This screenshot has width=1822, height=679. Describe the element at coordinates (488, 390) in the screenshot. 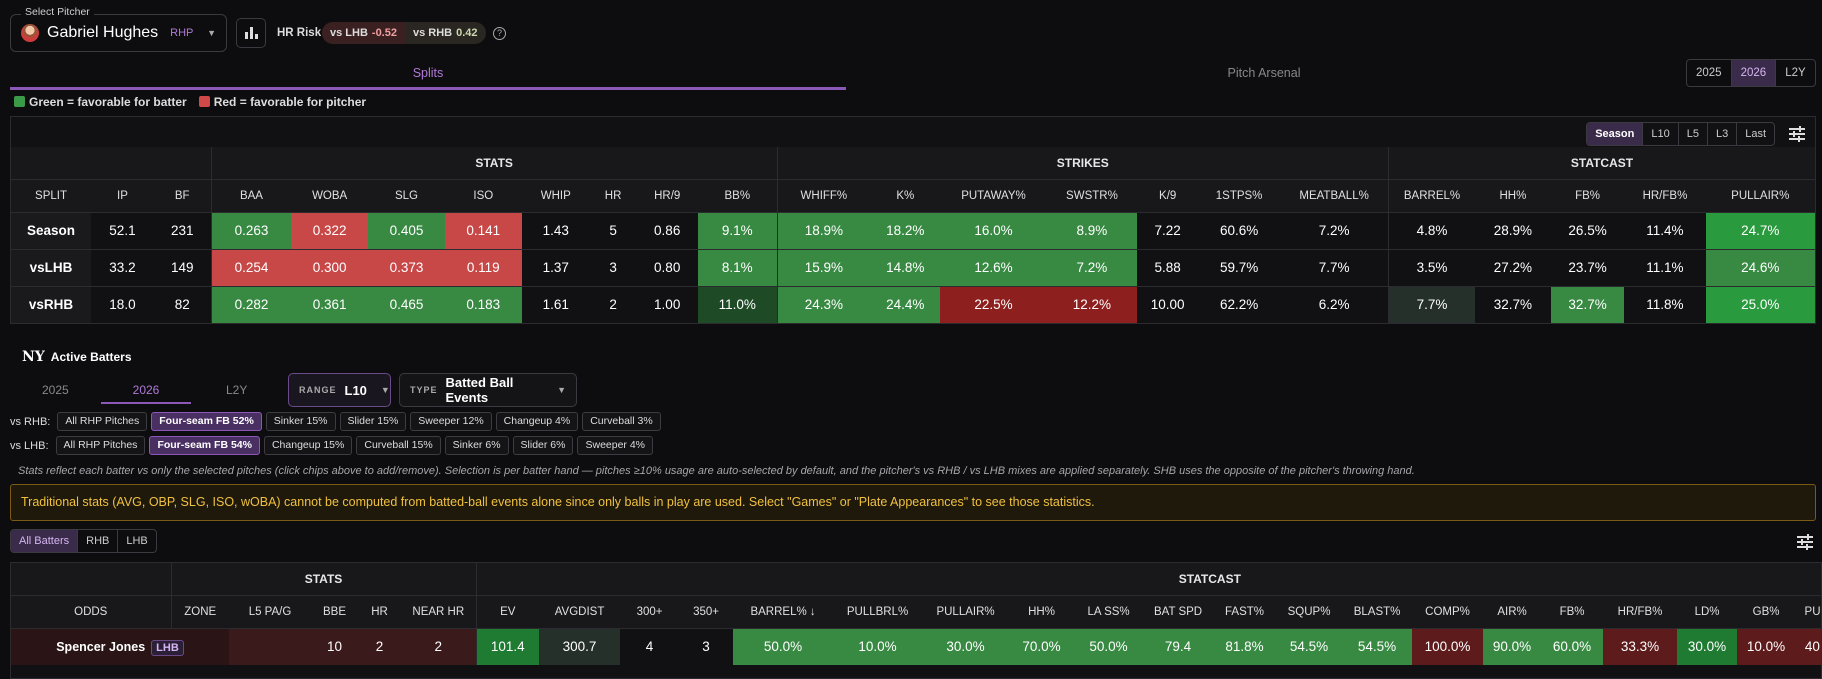

I see `type-dropdown: TYPE Batted Ball Events ▼` at that location.